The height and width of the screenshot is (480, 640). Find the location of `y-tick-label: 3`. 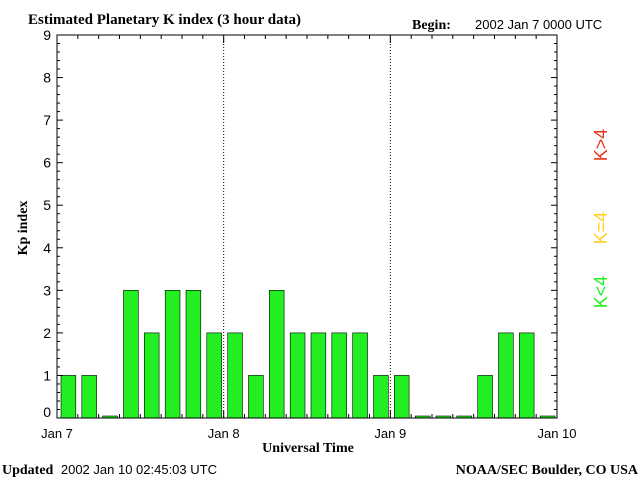

y-tick-label: 3 is located at coordinates (47, 290).